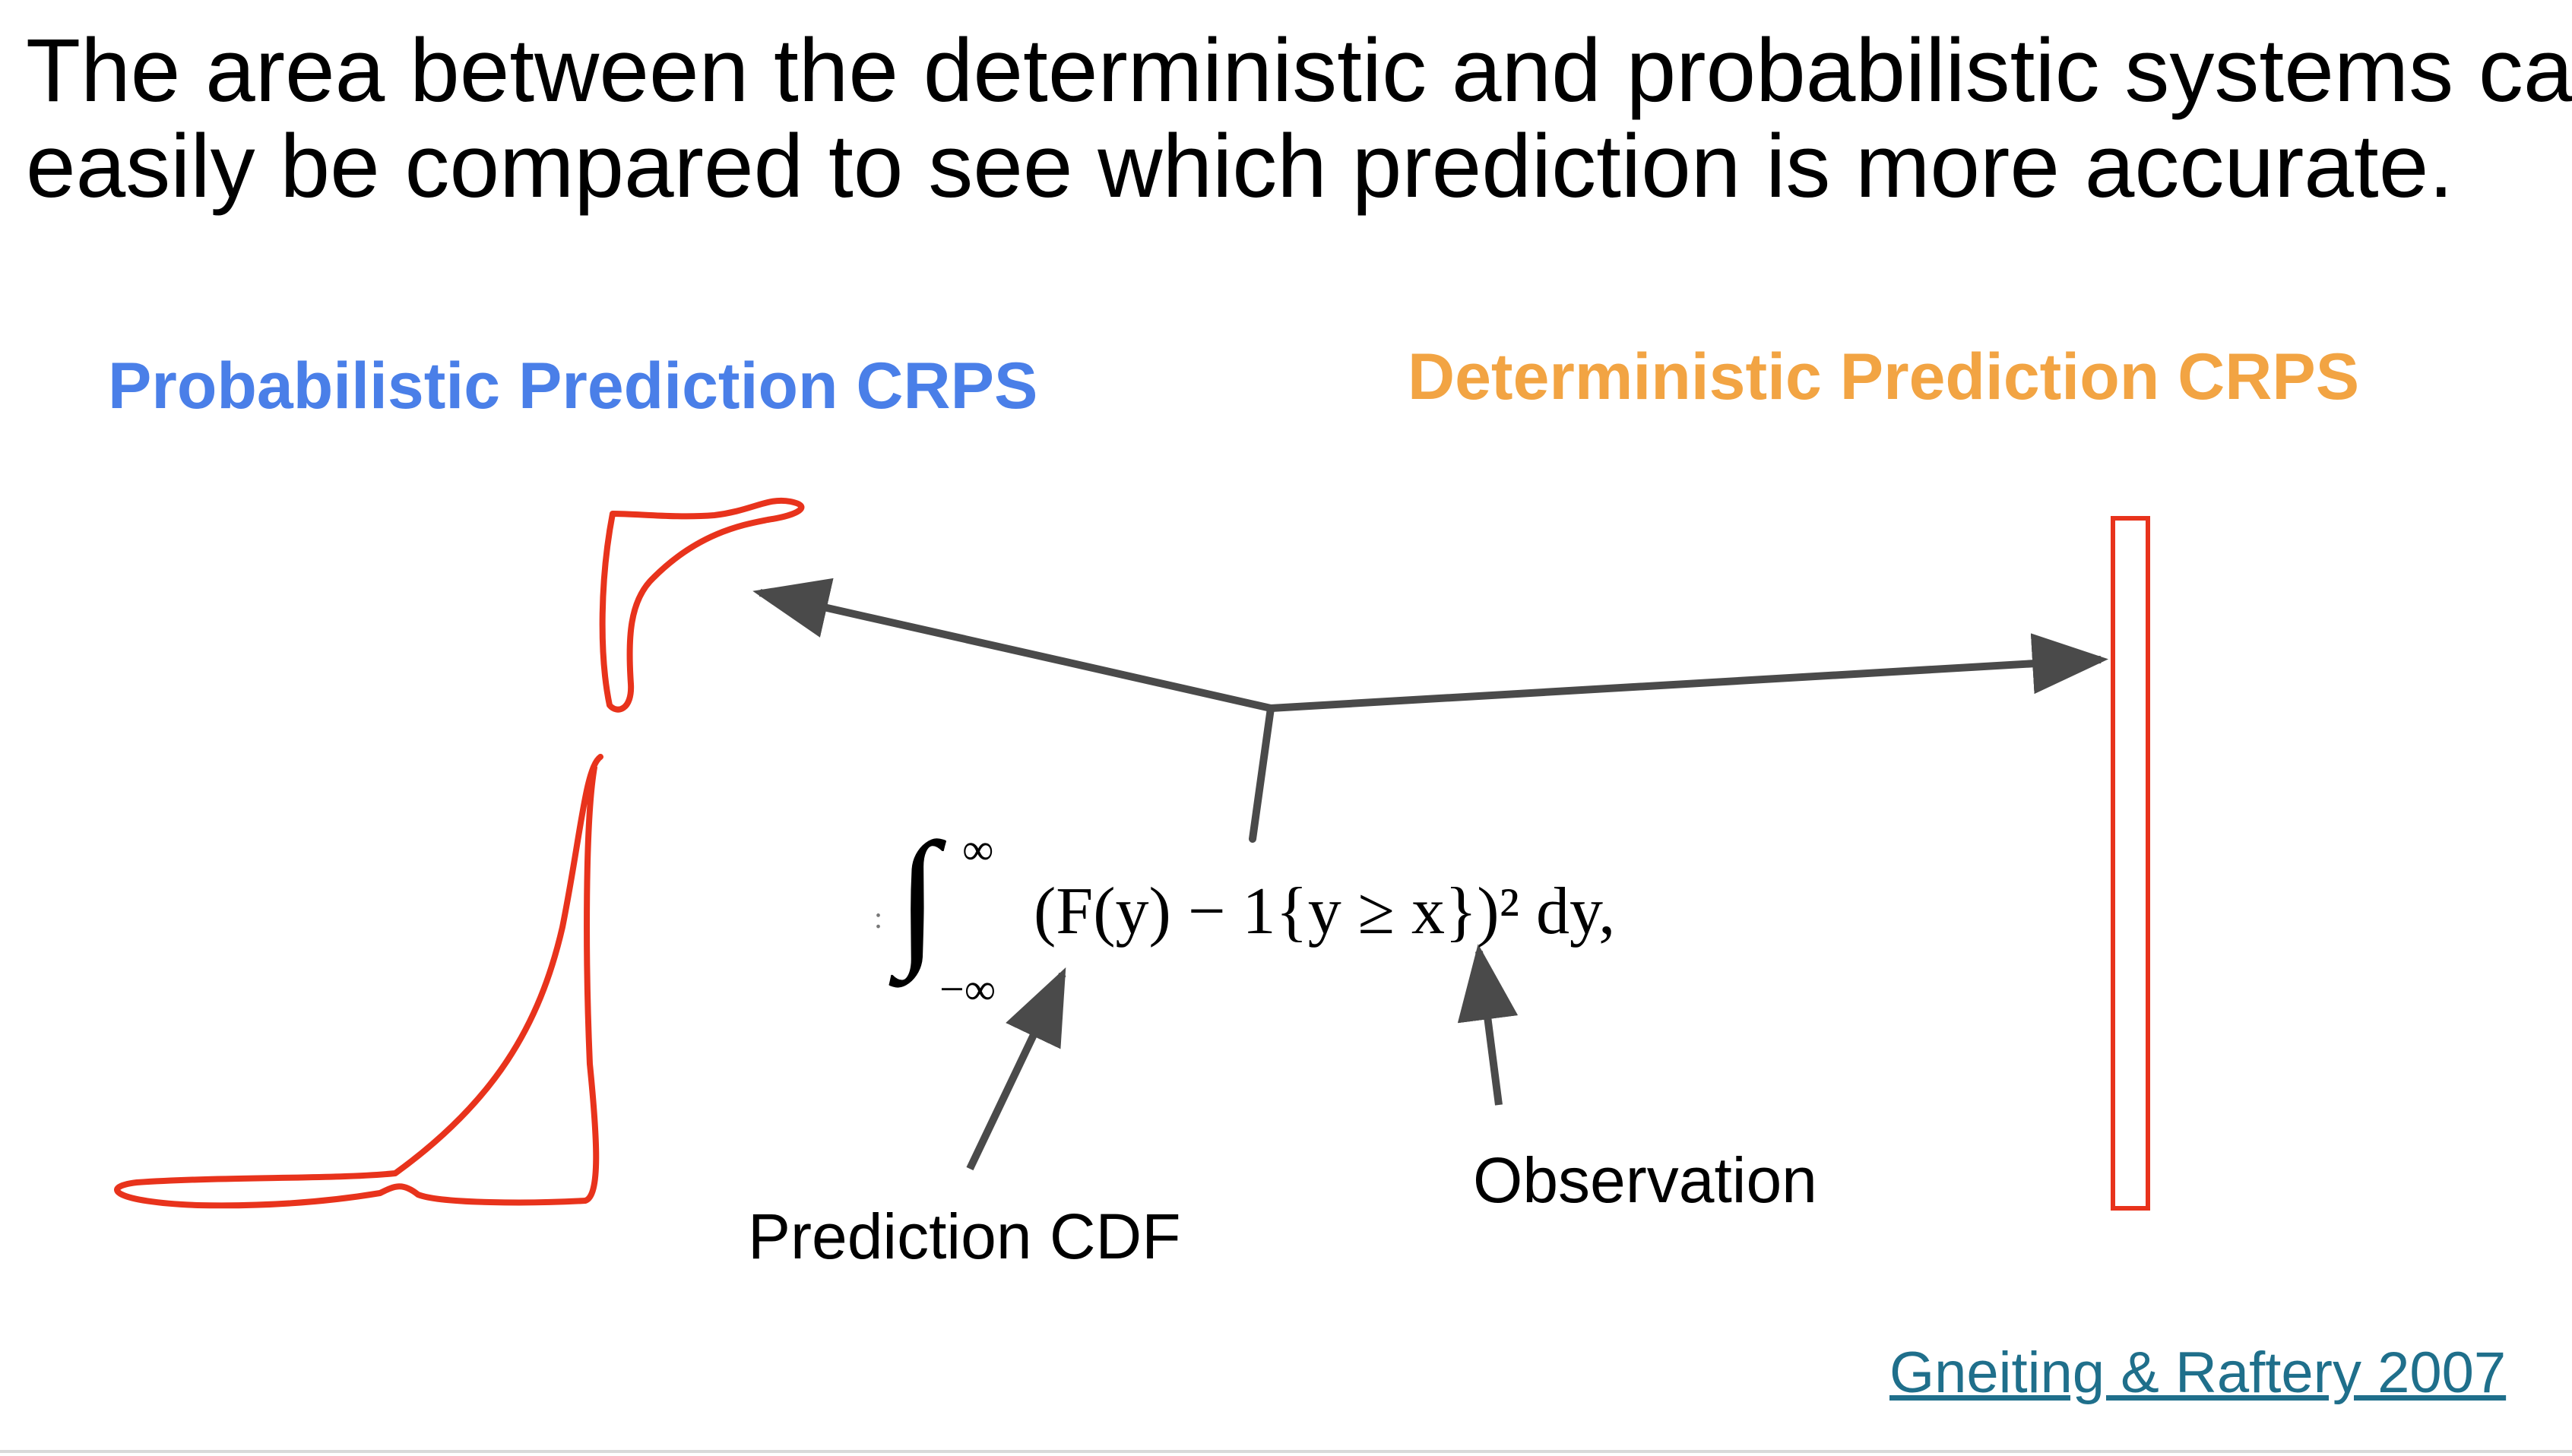  What do you see at coordinates (1286, 1451) in the screenshot?
I see `slide-bottom-divider` at bounding box center [1286, 1451].